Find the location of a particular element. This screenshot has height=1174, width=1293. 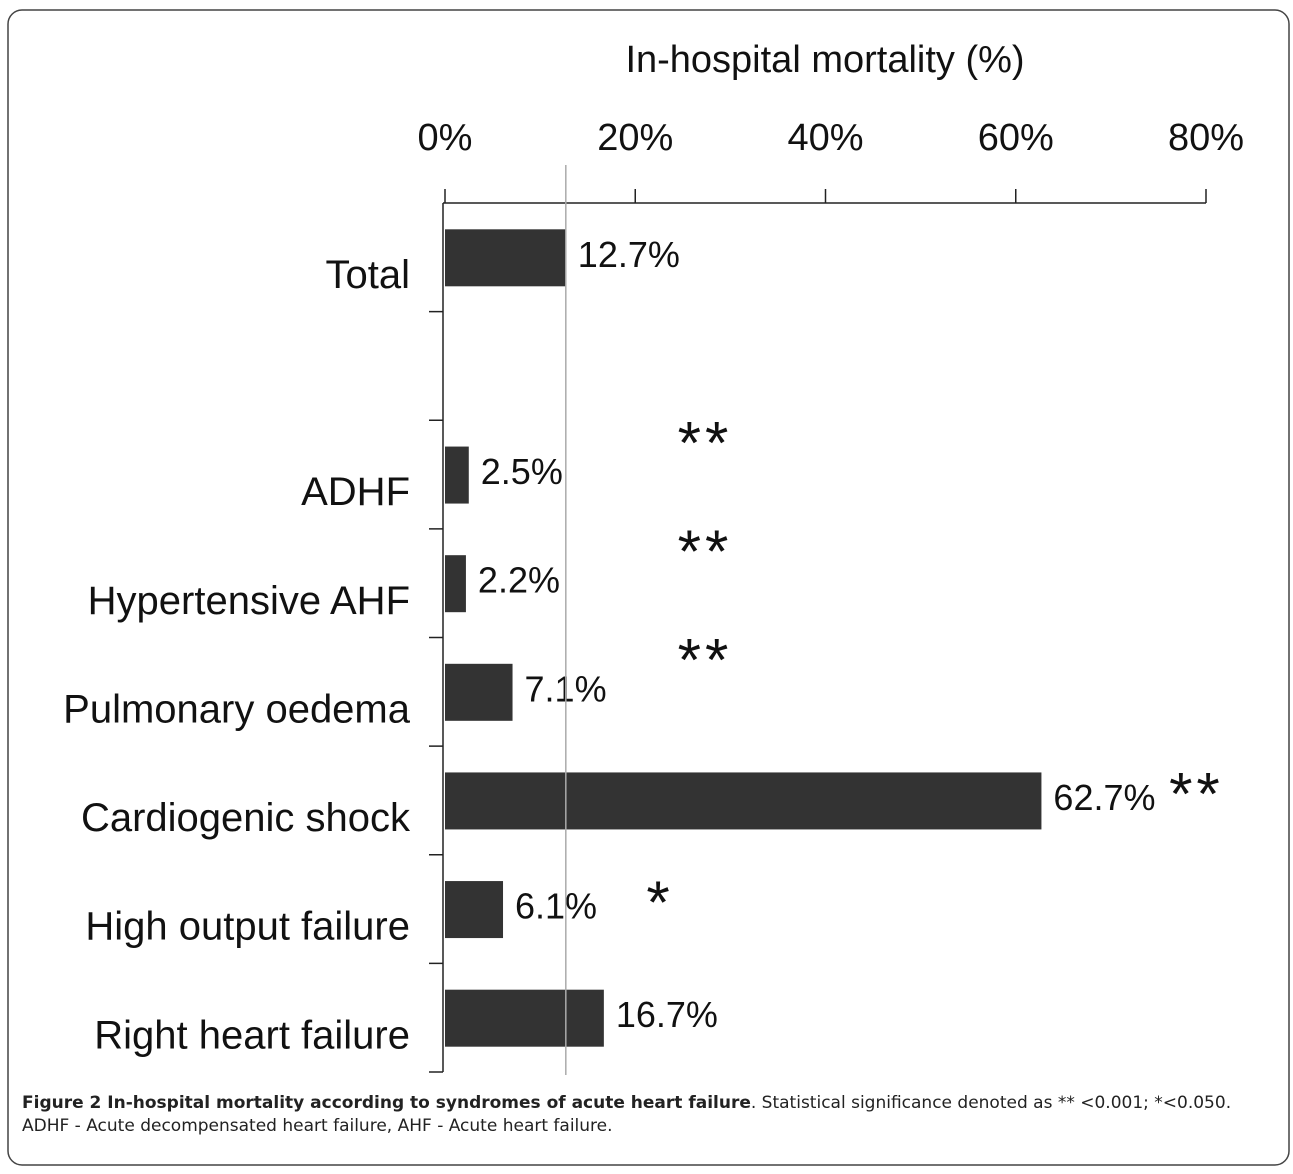

x-tick-label: 60% is located at coordinates (1016, 138).